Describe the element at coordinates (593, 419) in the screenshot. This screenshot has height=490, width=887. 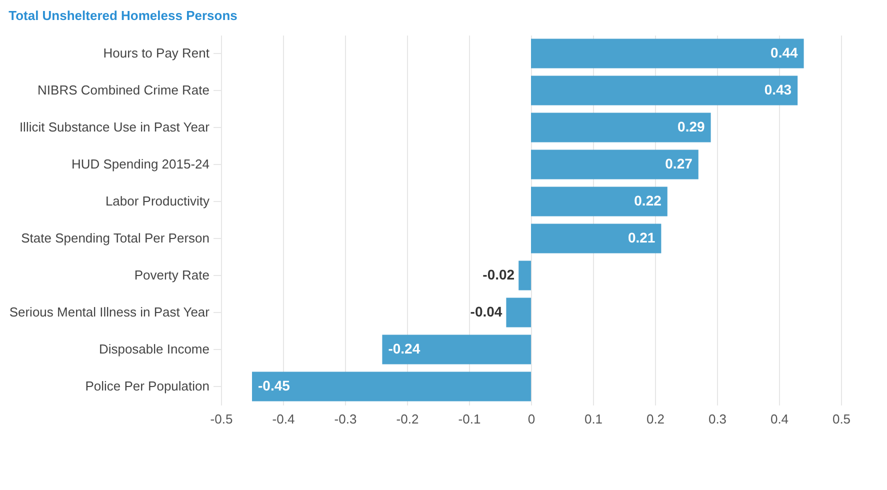
I see `x-tick-label: 0.1` at that location.